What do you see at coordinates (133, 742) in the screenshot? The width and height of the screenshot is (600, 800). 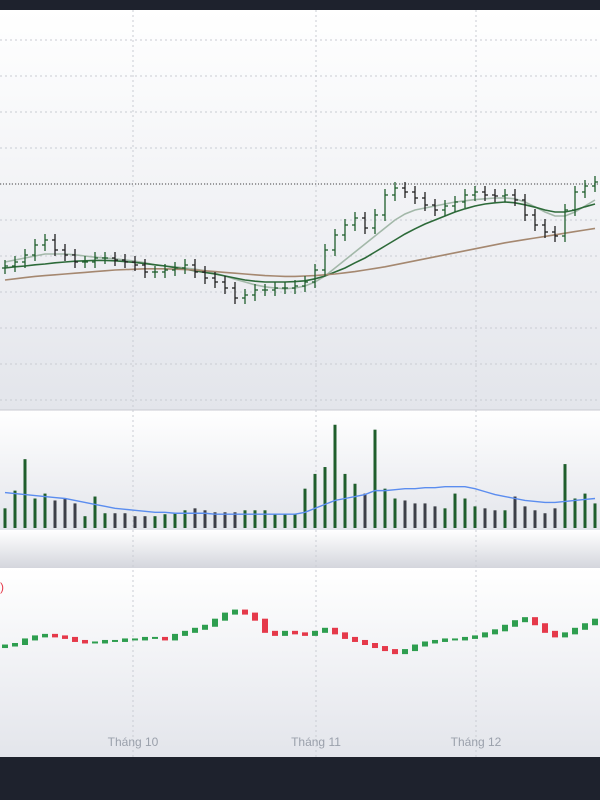 I see `x-tick-label: Tháng 10` at bounding box center [133, 742].